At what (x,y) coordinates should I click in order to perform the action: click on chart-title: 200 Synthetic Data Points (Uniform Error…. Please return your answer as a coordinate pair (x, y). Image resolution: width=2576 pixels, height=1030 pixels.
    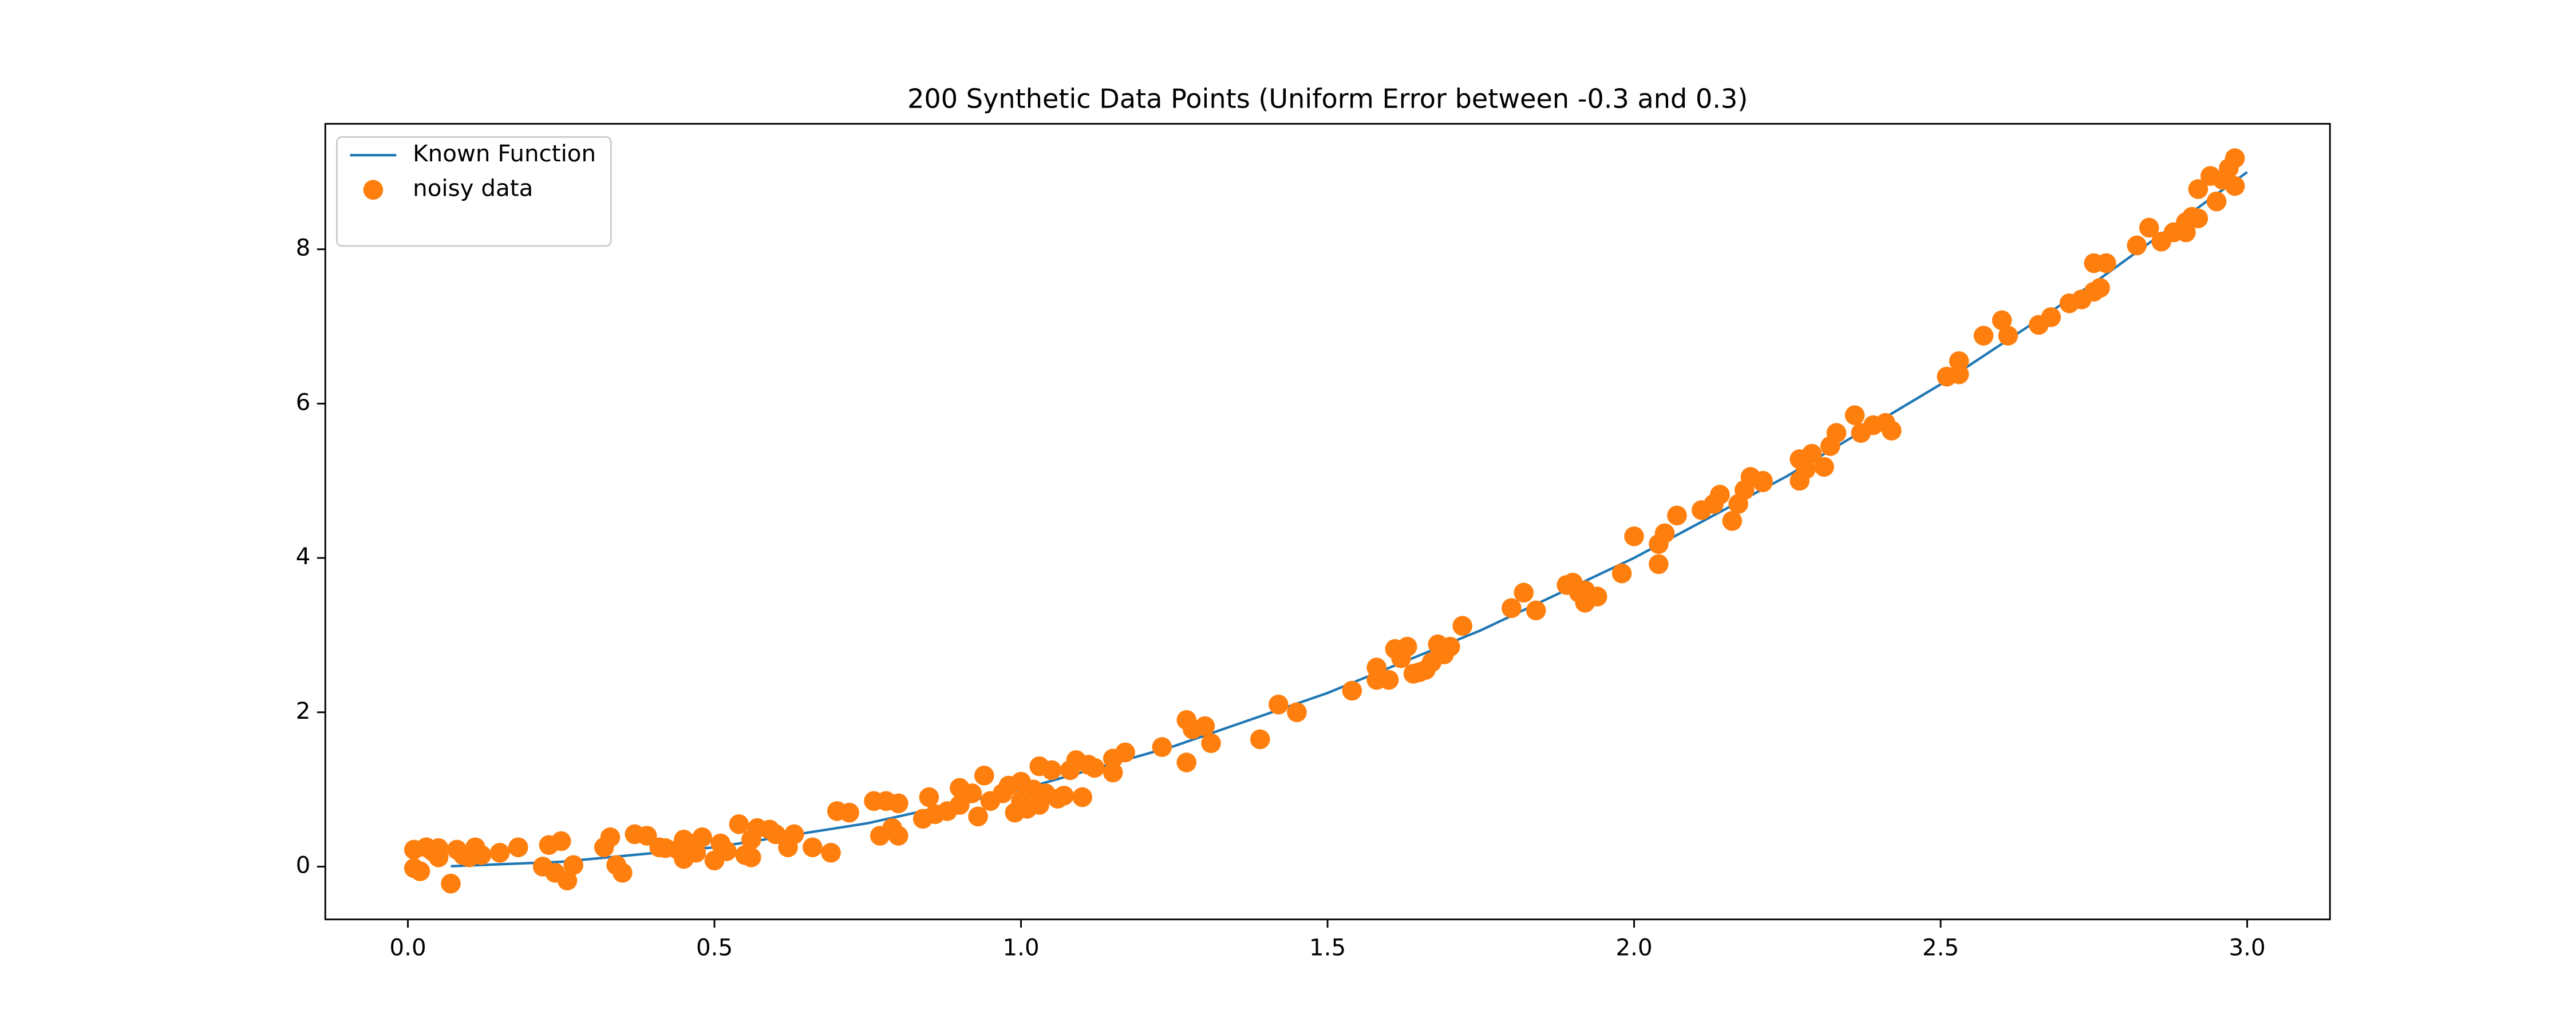
    Looking at the image, I should click on (1327, 98).